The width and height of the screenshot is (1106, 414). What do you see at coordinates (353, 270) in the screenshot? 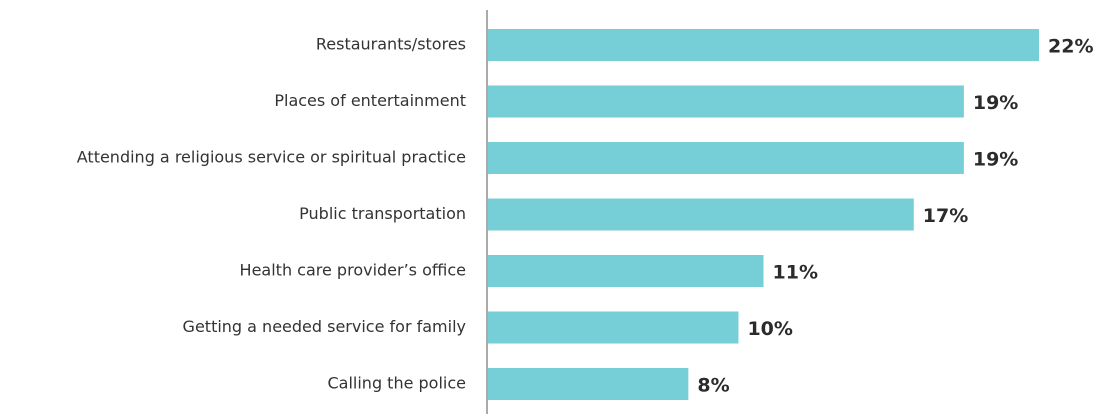
I see `category-label: Health care provider’s office` at bounding box center [353, 270].